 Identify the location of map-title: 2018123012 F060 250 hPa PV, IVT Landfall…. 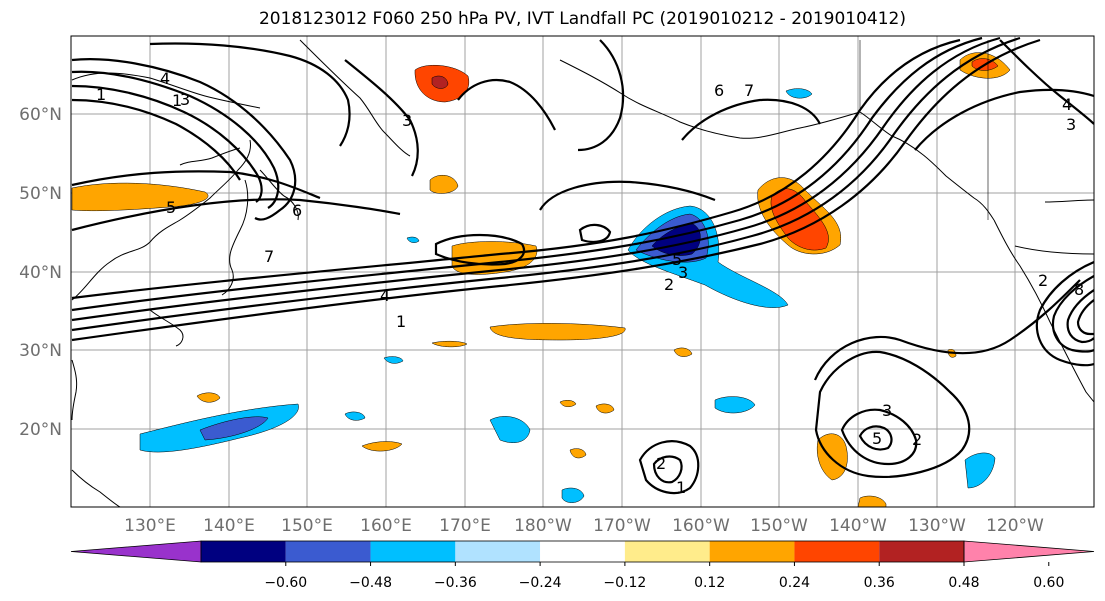
(582, 19).